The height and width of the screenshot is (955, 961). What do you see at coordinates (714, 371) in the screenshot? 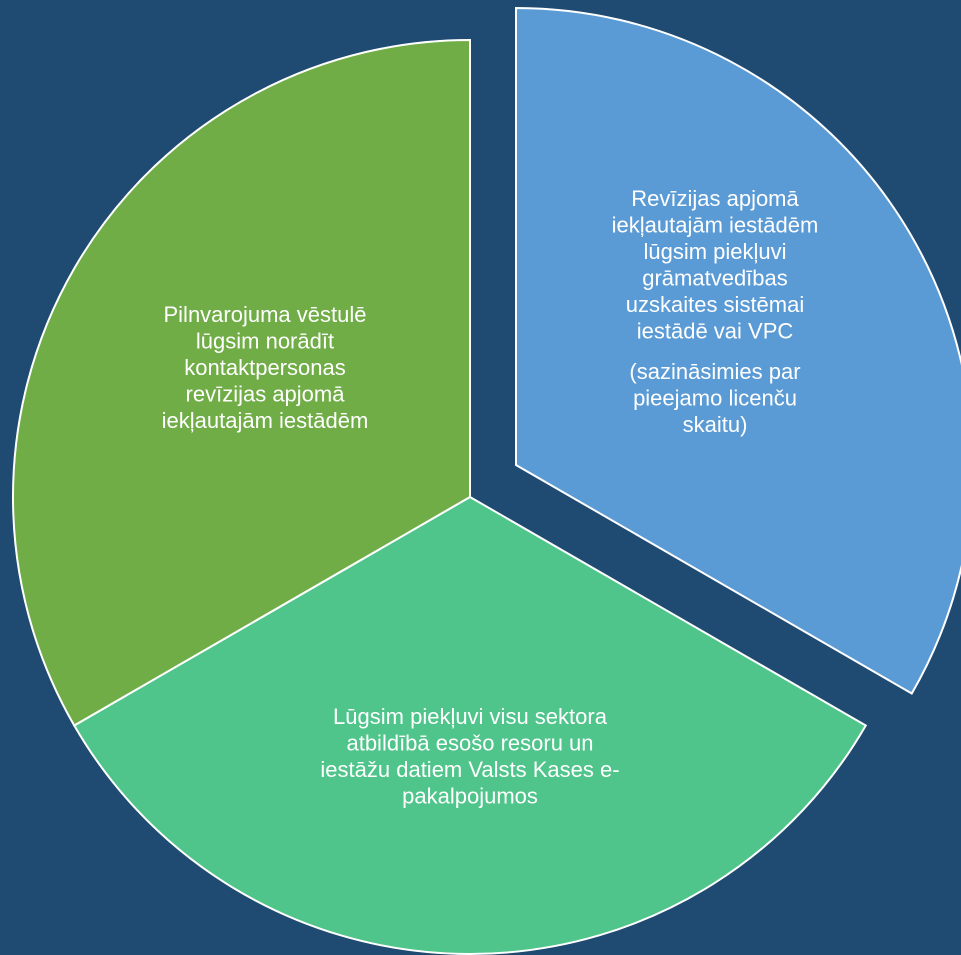
I see `segment-text: (sazināsimies par` at bounding box center [714, 371].